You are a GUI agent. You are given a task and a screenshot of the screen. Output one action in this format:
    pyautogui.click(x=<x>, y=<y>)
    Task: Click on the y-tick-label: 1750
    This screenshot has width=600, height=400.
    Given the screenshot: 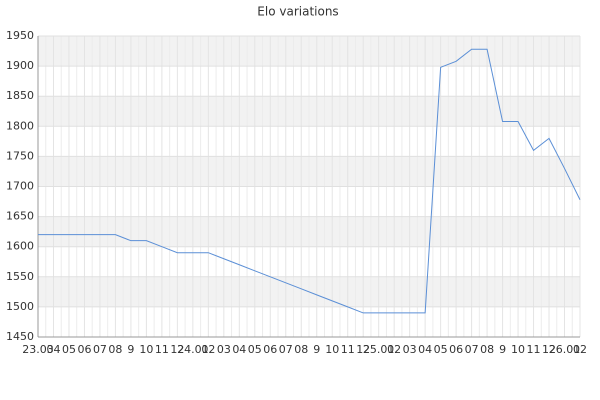 What is the action you would take?
    pyautogui.click(x=20, y=155)
    